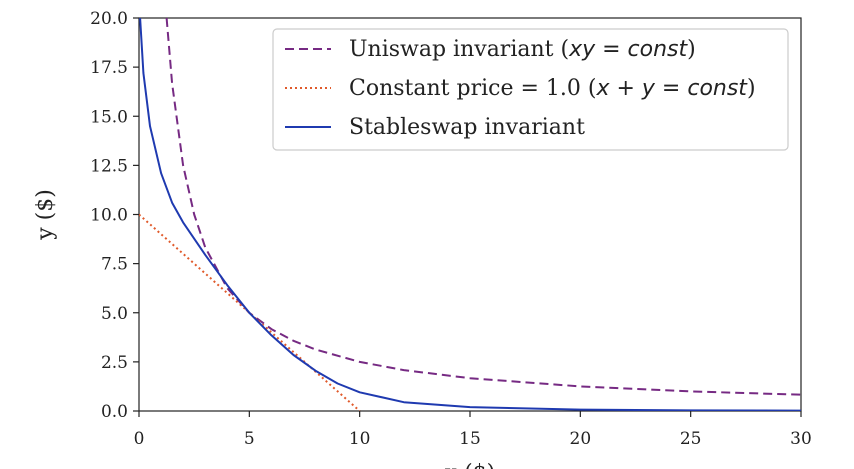 Image resolution: width=854 pixels, height=469 pixels. What do you see at coordinates (114, 265) in the screenshot?
I see `y-tick-label-7.5: 7.5` at bounding box center [114, 265].